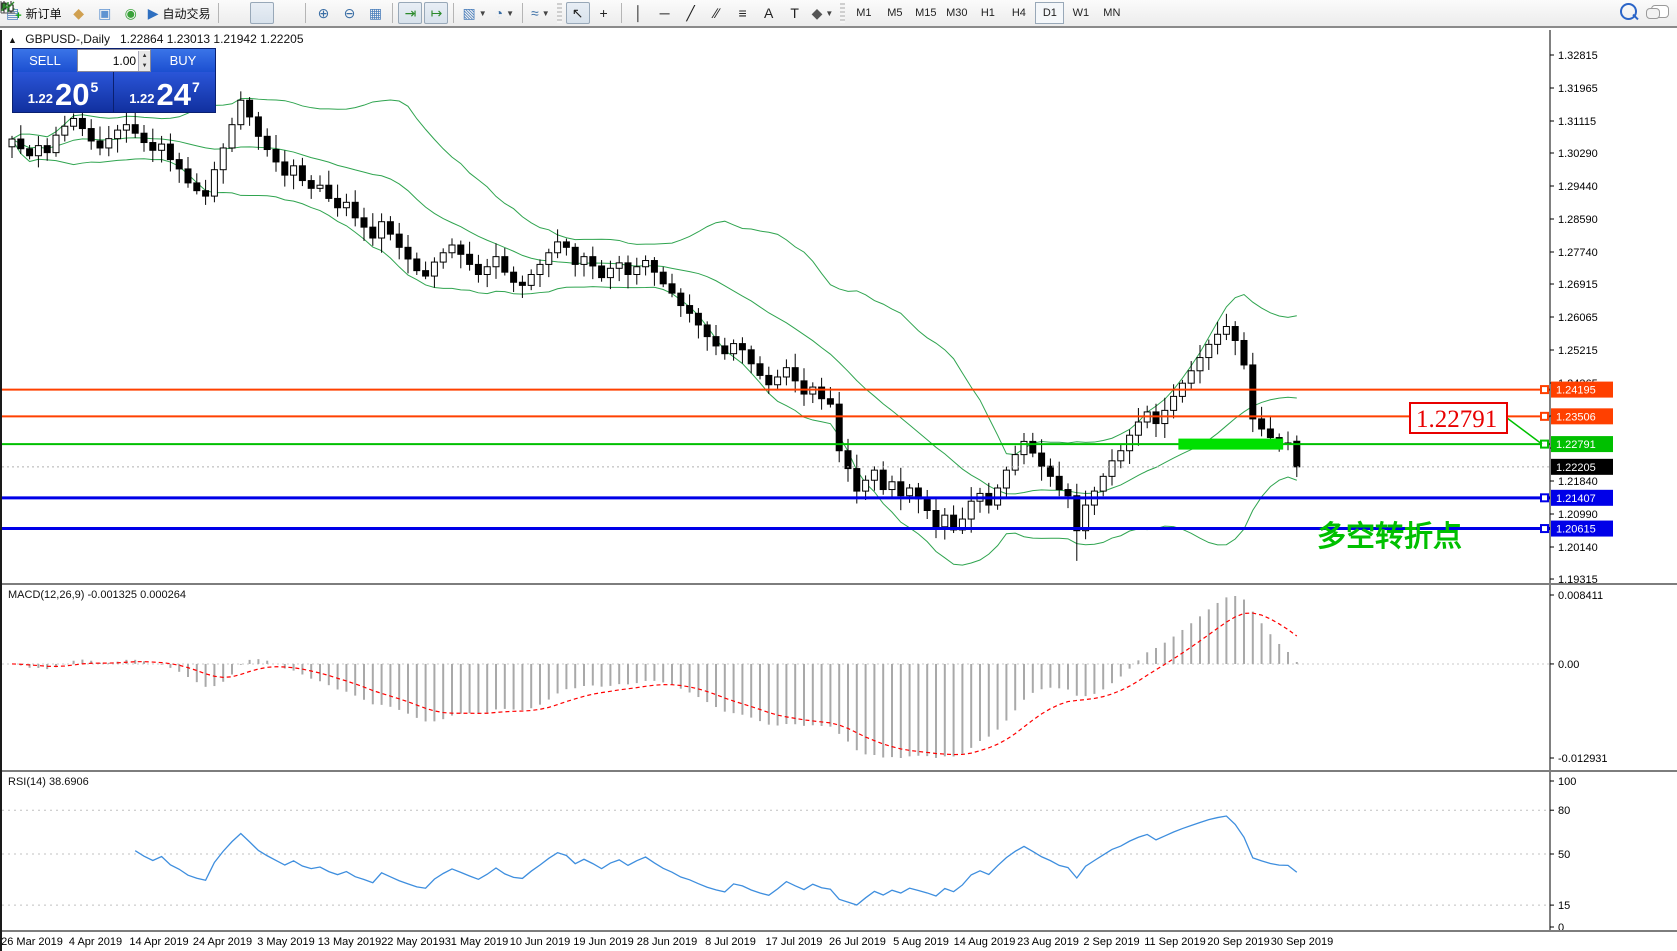 Image resolution: width=1677 pixels, height=951 pixels. What do you see at coordinates (164, 92) in the screenshot?
I see `buy-price: 1.22 24 7` at bounding box center [164, 92].